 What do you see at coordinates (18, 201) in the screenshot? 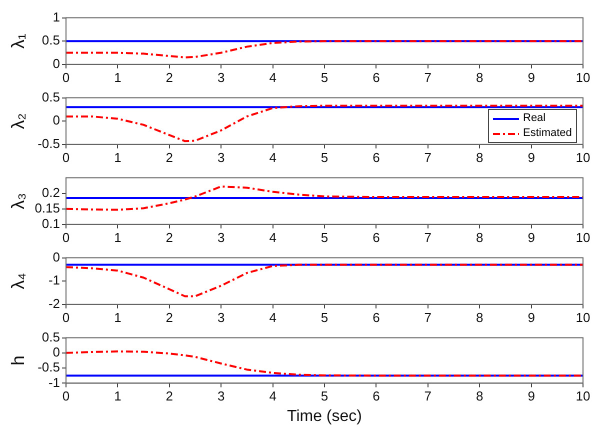
I see `y-axis-title: λ₃` at bounding box center [18, 201].